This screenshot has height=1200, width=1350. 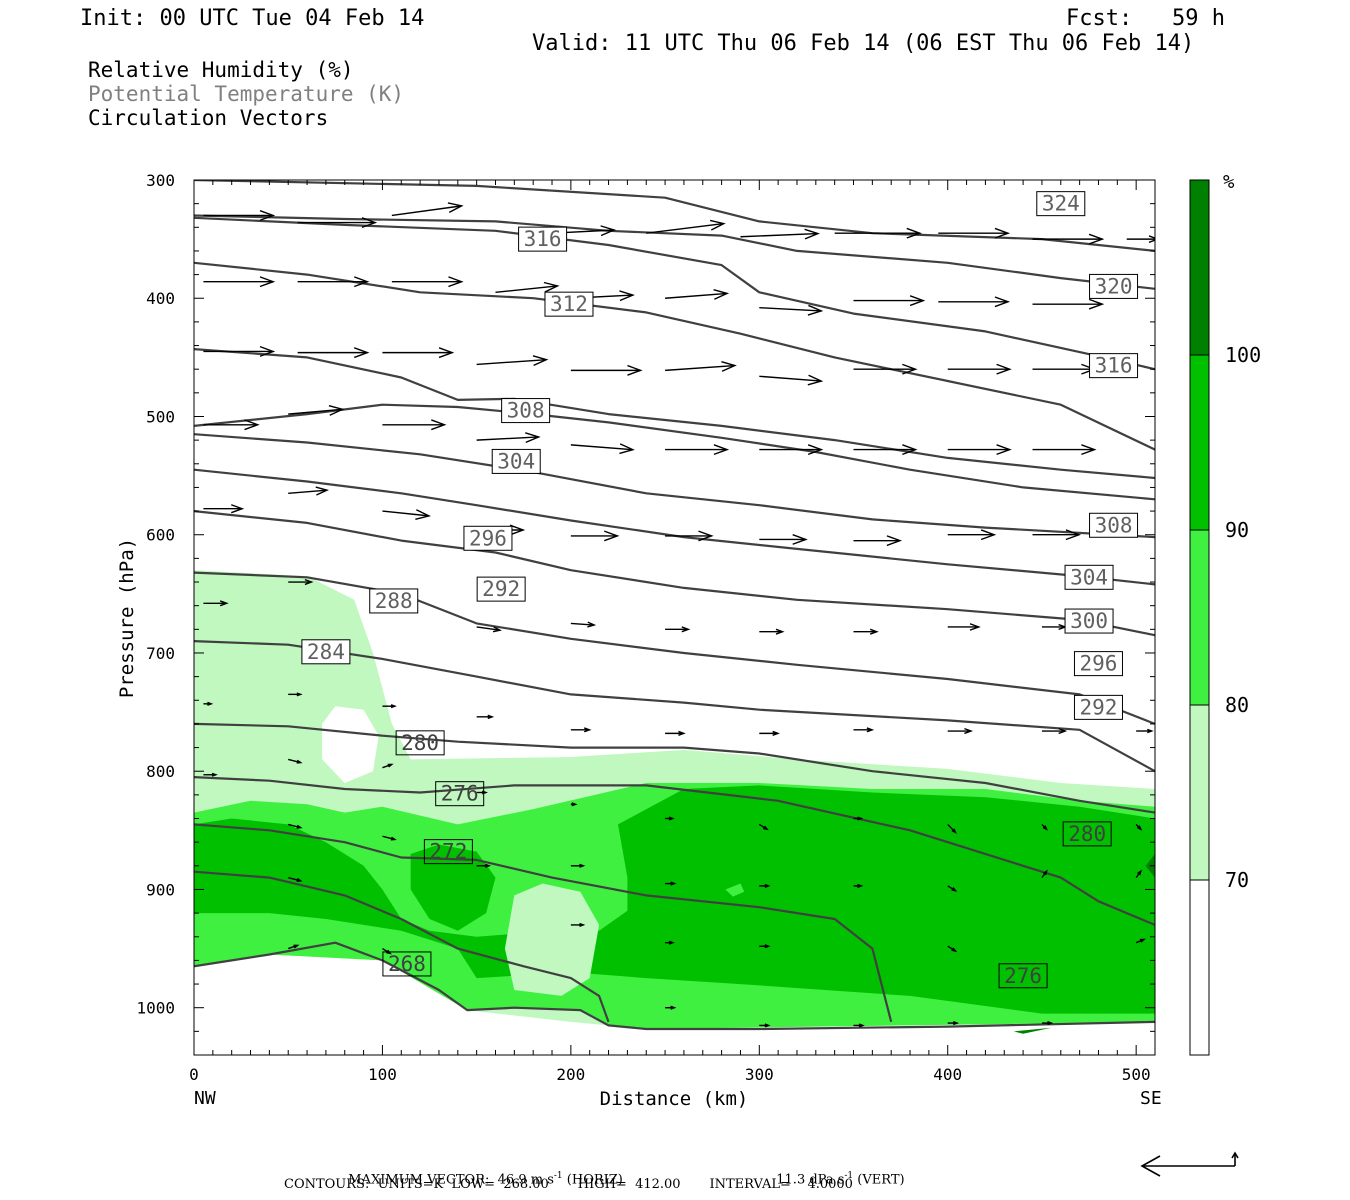 What do you see at coordinates (1114, 366) in the screenshot?
I see `svg-text: 316` at bounding box center [1114, 366].